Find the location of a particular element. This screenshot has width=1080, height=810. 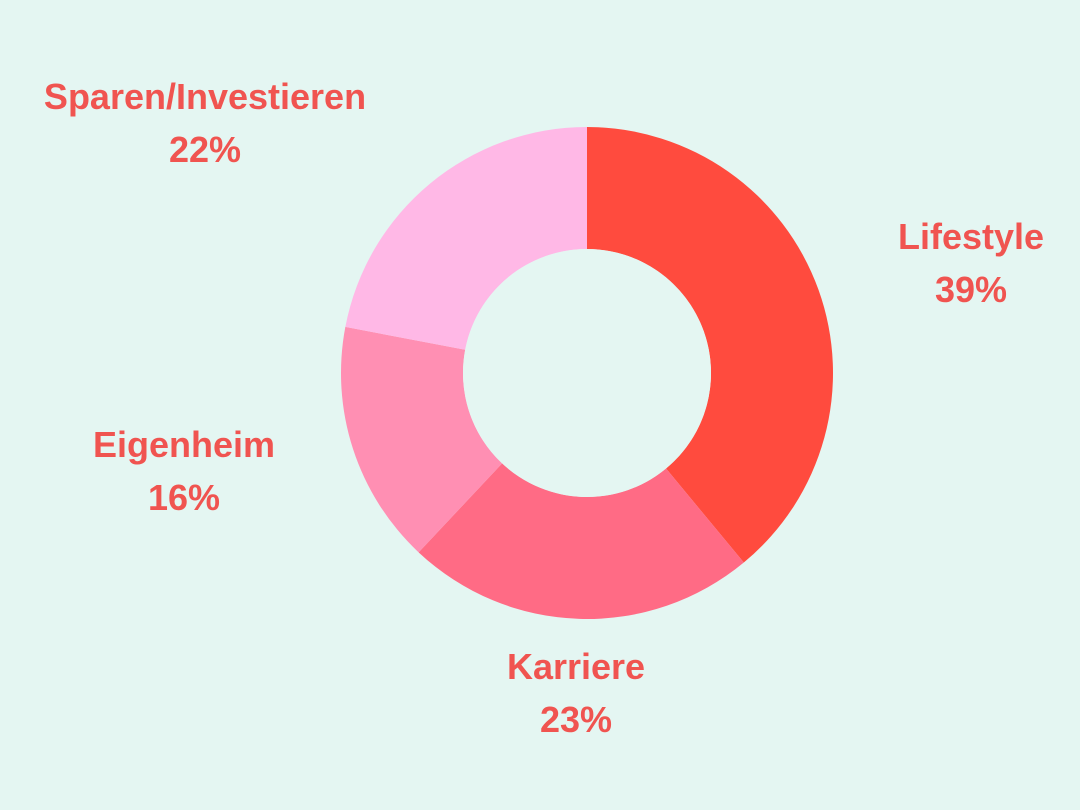

slice-label-lifestyle-name: Lifestyle is located at coordinates (971, 236).